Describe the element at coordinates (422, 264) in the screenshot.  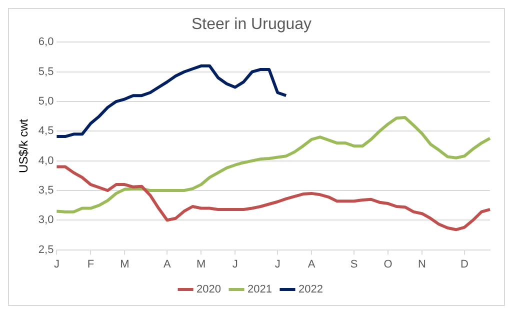
I see `x-tick-label: N` at that location.